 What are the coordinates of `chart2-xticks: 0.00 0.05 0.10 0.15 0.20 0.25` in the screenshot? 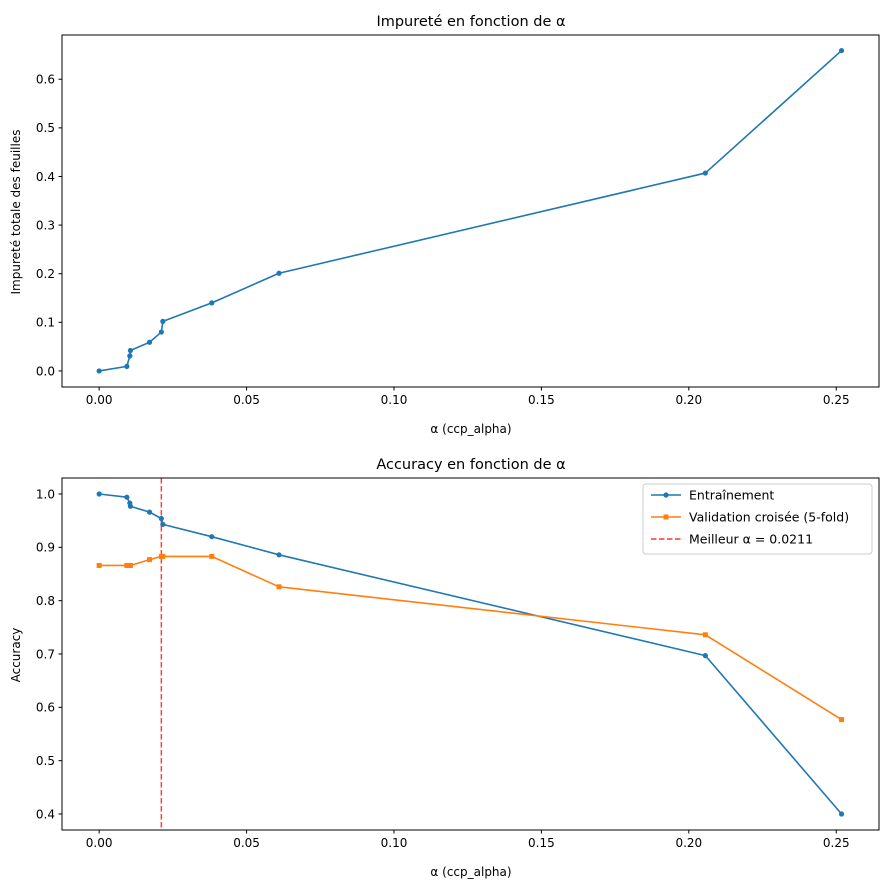 It's located at (468, 840).